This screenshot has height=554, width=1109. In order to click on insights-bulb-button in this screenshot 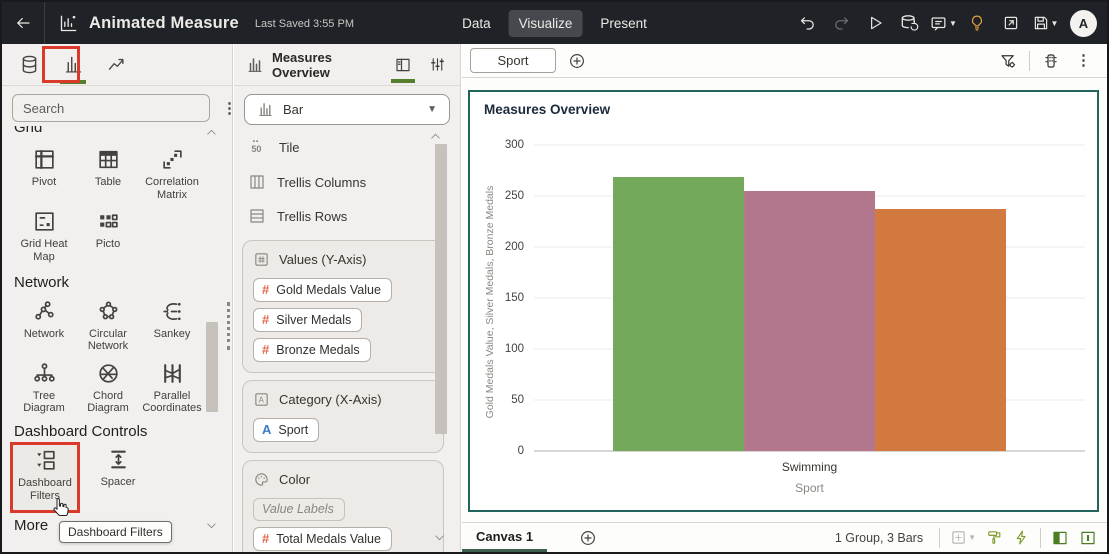, I will do `click(977, 23)`.